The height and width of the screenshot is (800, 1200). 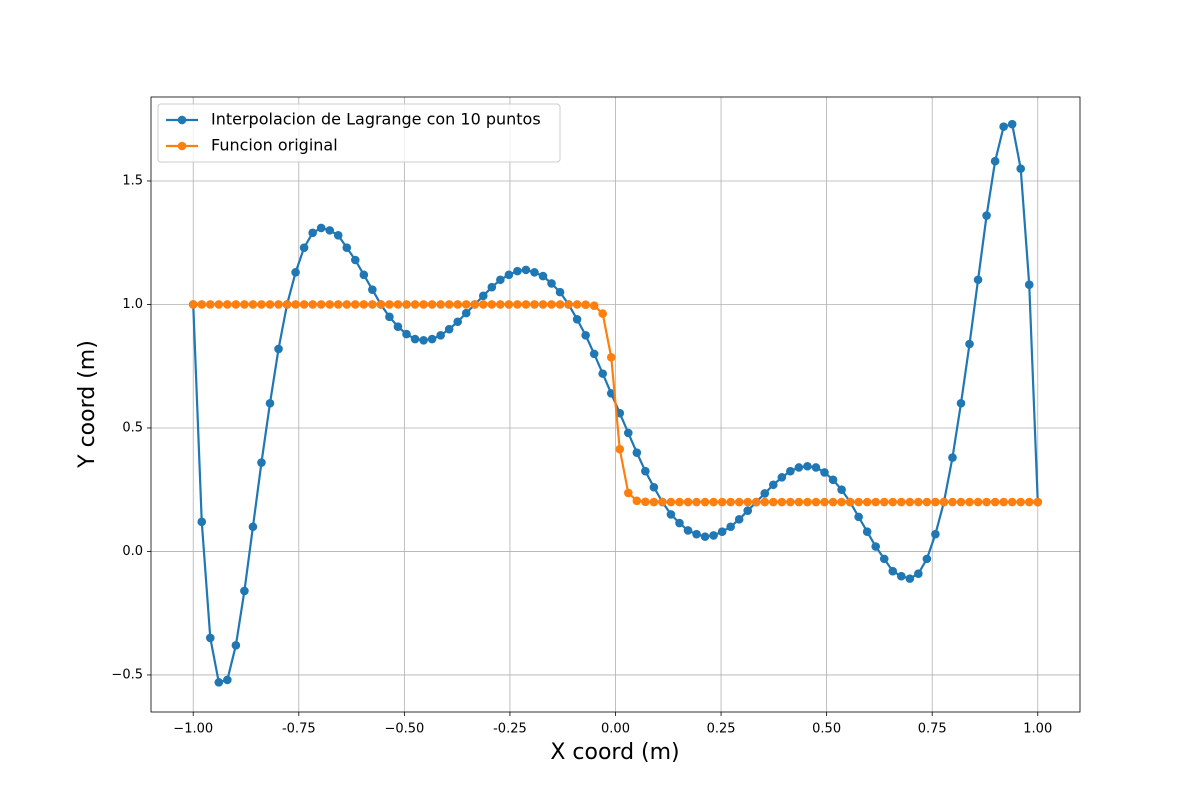 What do you see at coordinates (721, 729) in the screenshot?
I see `x-tick-label: 0.25` at bounding box center [721, 729].